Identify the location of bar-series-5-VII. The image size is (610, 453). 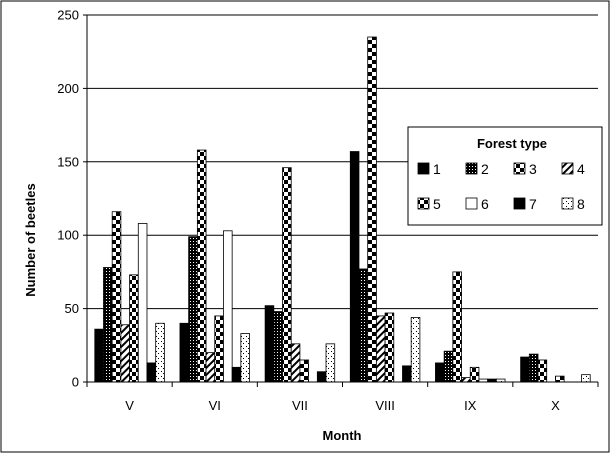
(304, 371).